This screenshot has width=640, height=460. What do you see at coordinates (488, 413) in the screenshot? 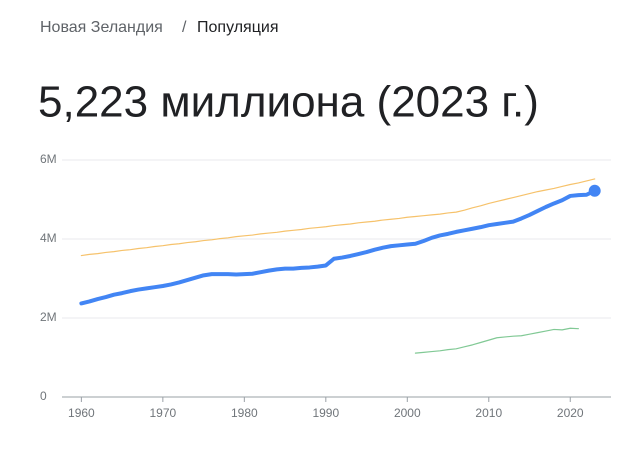
I see `x-tick-label: 2010` at bounding box center [488, 413].